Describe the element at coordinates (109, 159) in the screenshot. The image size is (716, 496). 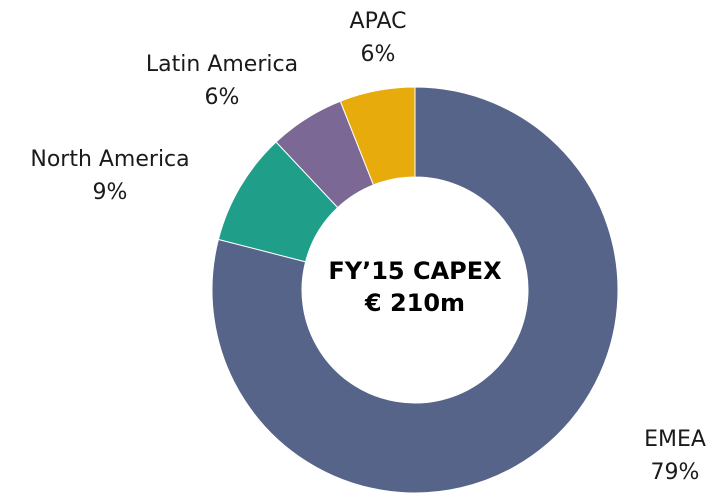
I see `slice-label: North America` at that location.